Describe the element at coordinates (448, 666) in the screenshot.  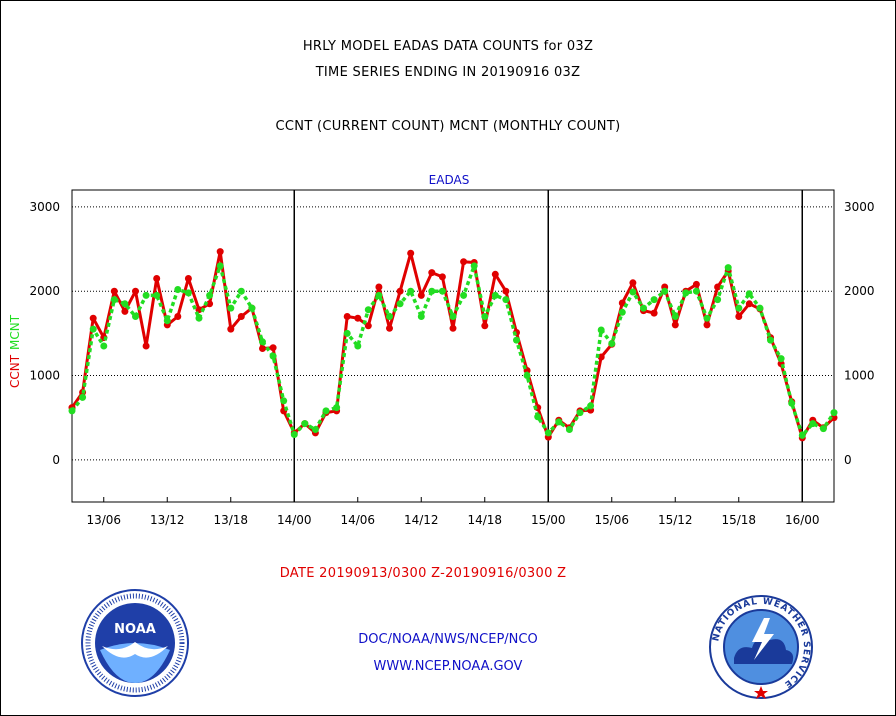
I see `footer-url: WWW.NCEP.NOAA.GOV` at that location.